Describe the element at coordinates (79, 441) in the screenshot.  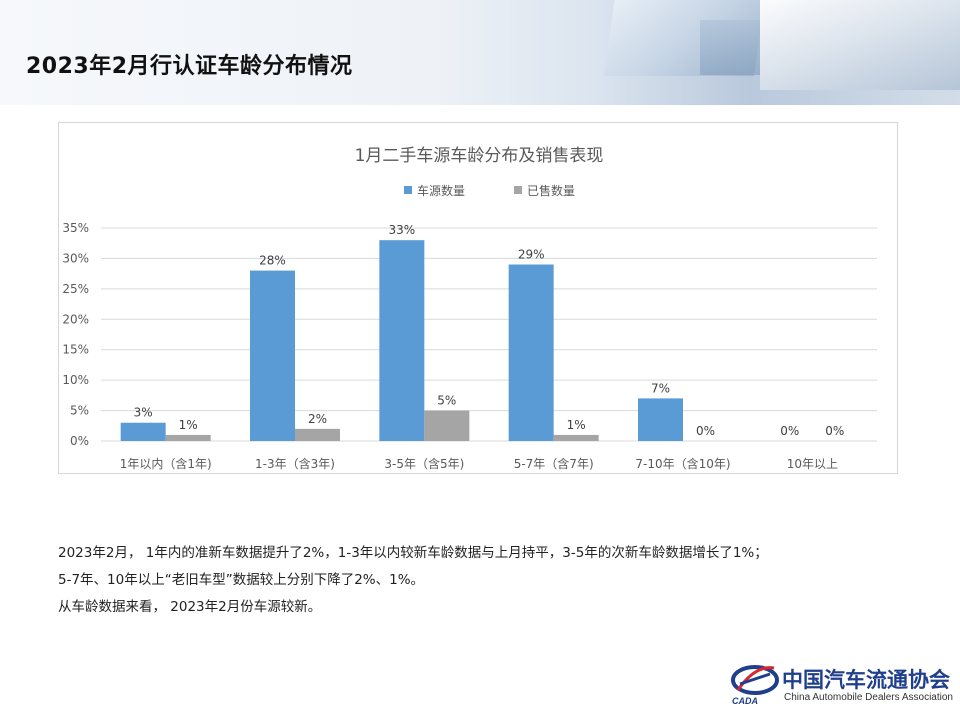
I see `y-tick-label: 0%` at that location.